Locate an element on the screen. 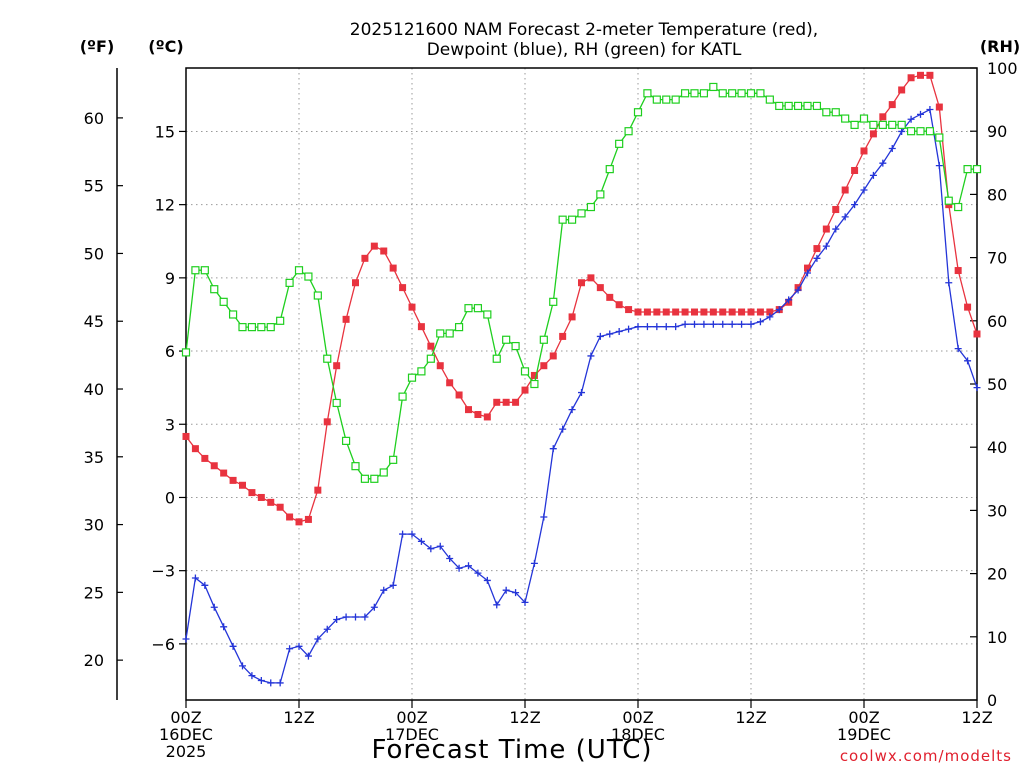  time-tick-label: 00Z is located at coordinates (863, 717).